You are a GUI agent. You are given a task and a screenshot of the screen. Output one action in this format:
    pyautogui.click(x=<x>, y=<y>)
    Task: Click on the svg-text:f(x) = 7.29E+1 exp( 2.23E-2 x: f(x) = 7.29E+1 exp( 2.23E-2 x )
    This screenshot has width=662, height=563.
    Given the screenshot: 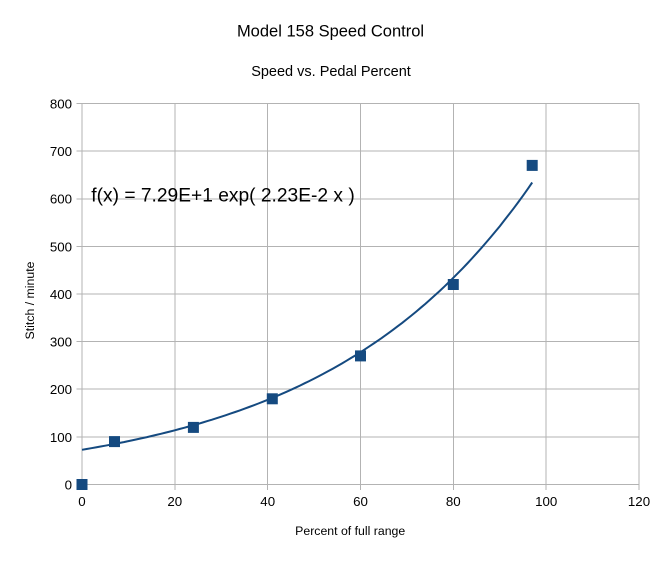 What is the action you would take?
    pyautogui.click(x=222, y=195)
    